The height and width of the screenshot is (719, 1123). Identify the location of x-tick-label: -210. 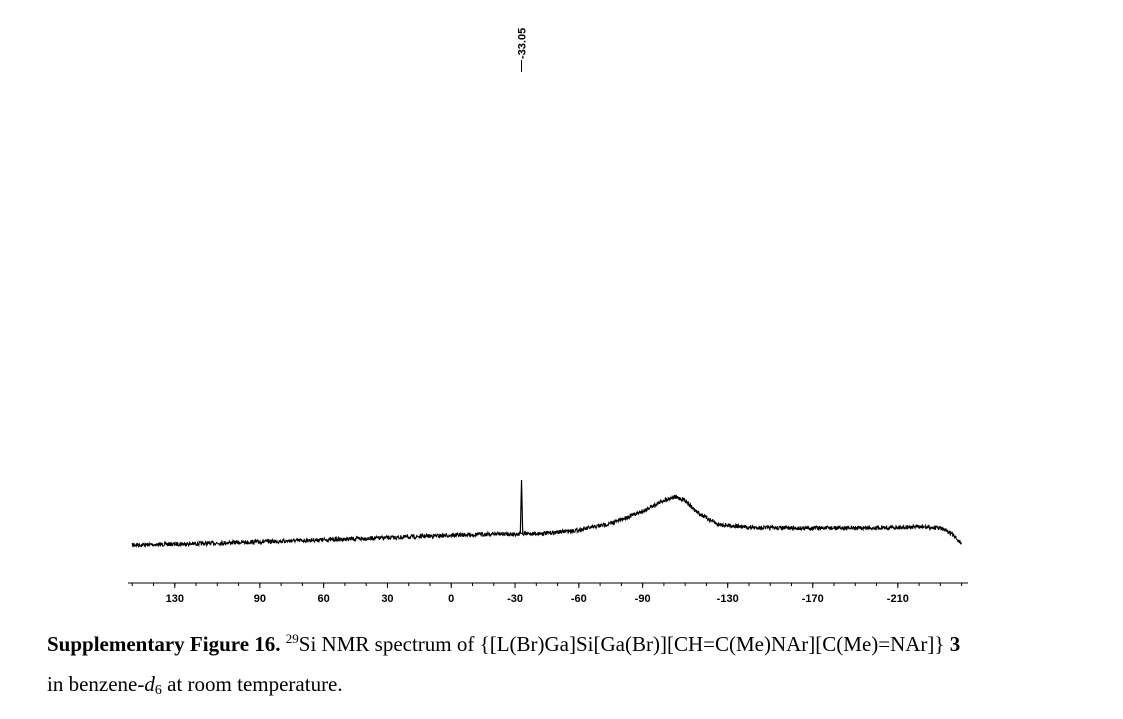
(898, 599).